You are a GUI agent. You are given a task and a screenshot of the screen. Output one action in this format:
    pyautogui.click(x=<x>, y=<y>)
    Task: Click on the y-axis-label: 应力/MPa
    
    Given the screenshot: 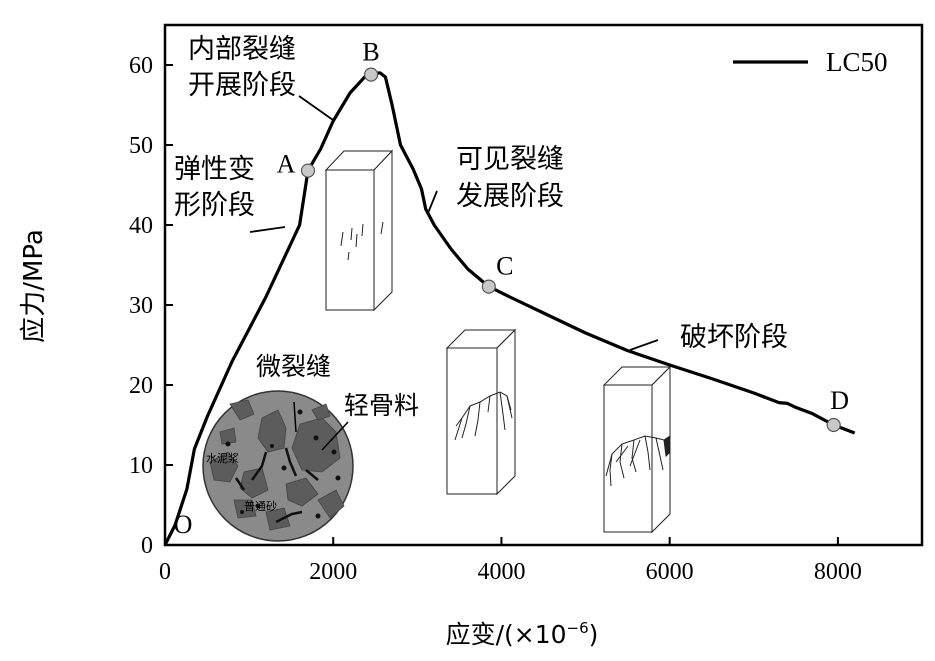 What is the action you would take?
    pyautogui.click(x=34, y=286)
    